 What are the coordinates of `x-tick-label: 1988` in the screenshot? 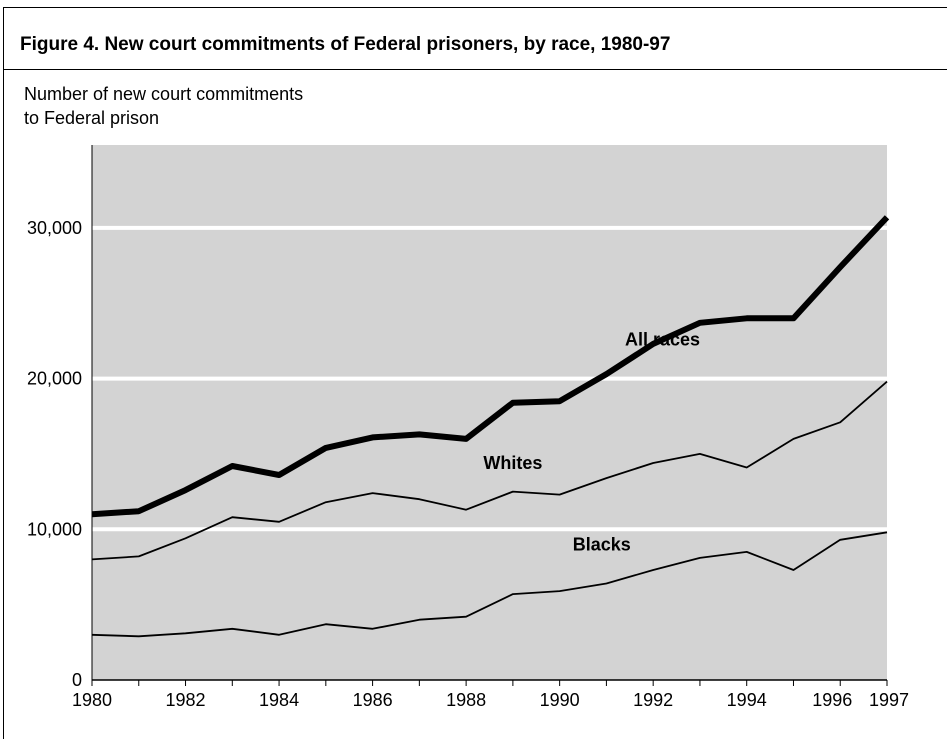 It's located at (466, 700).